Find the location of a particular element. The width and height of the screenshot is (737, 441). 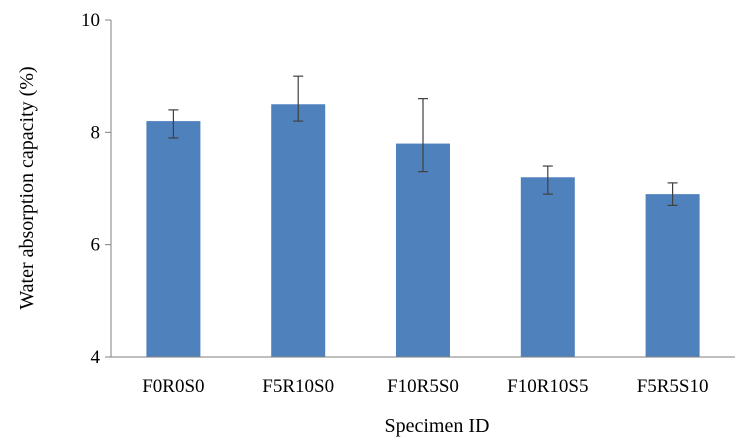

x-tick-label: F10R10S5 is located at coordinates (547, 386).